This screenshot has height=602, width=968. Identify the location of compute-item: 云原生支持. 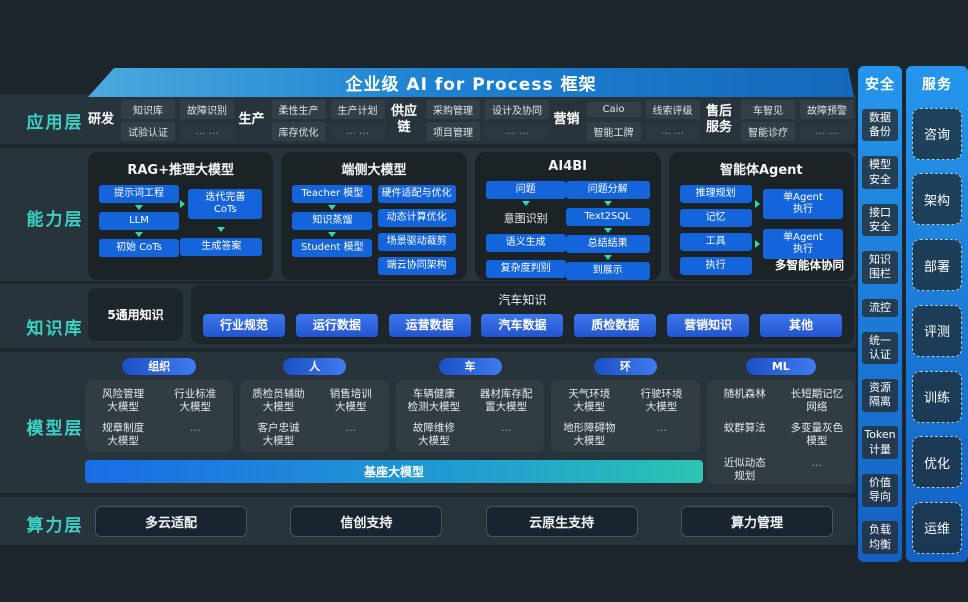
(561, 521).